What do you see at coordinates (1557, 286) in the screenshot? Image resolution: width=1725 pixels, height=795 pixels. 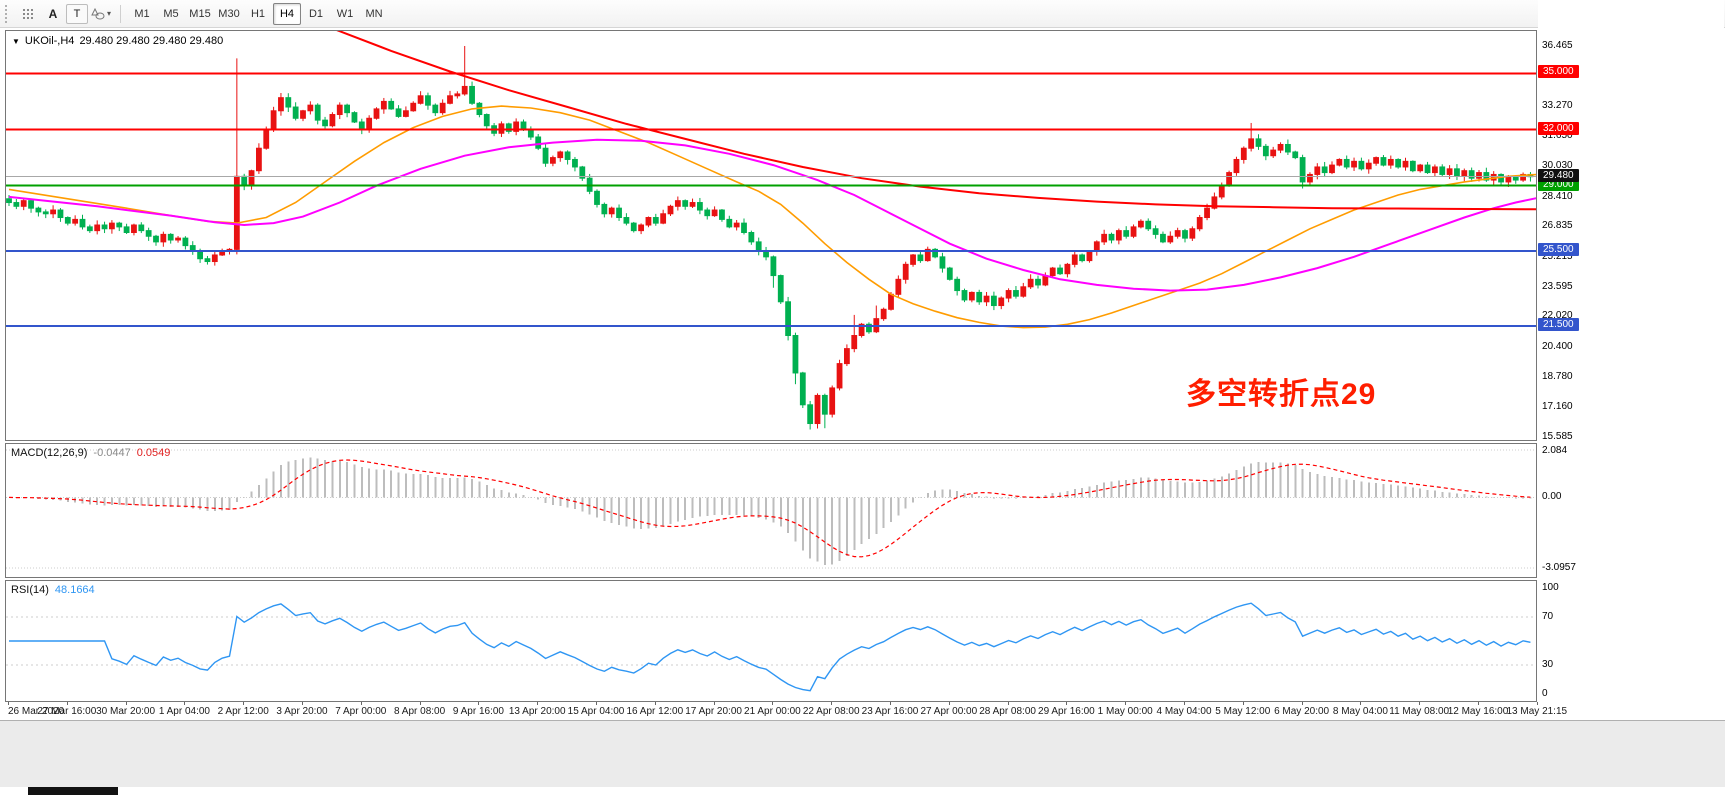 I see `price-grid-label: 23.595` at bounding box center [1557, 286].